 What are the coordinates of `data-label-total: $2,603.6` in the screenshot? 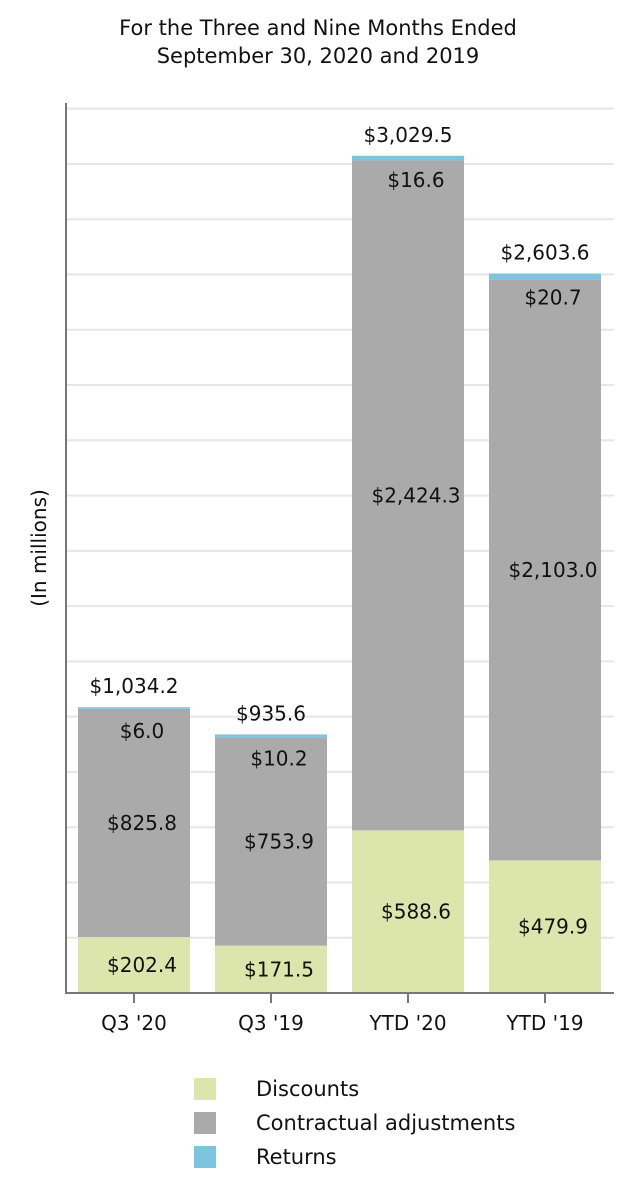 It's located at (544, 252).